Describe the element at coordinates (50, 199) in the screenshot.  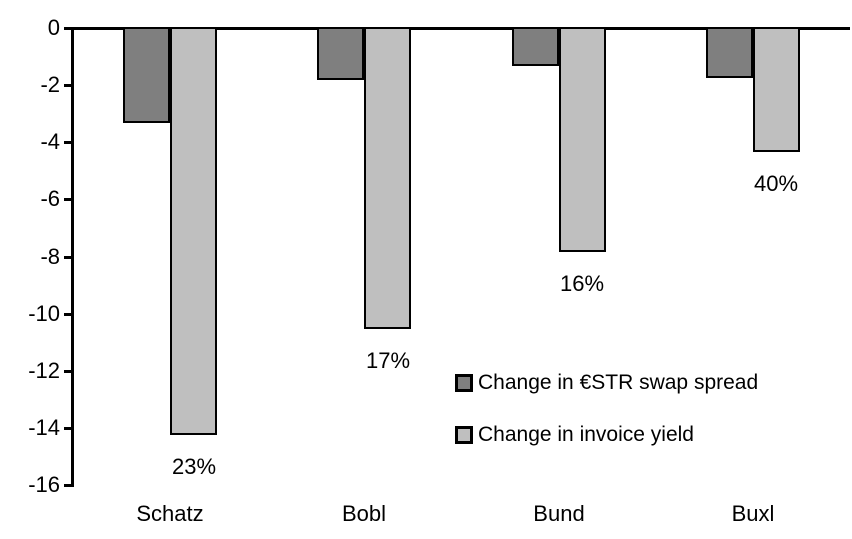
I see `y-axis-tick-label: -6` at that location.